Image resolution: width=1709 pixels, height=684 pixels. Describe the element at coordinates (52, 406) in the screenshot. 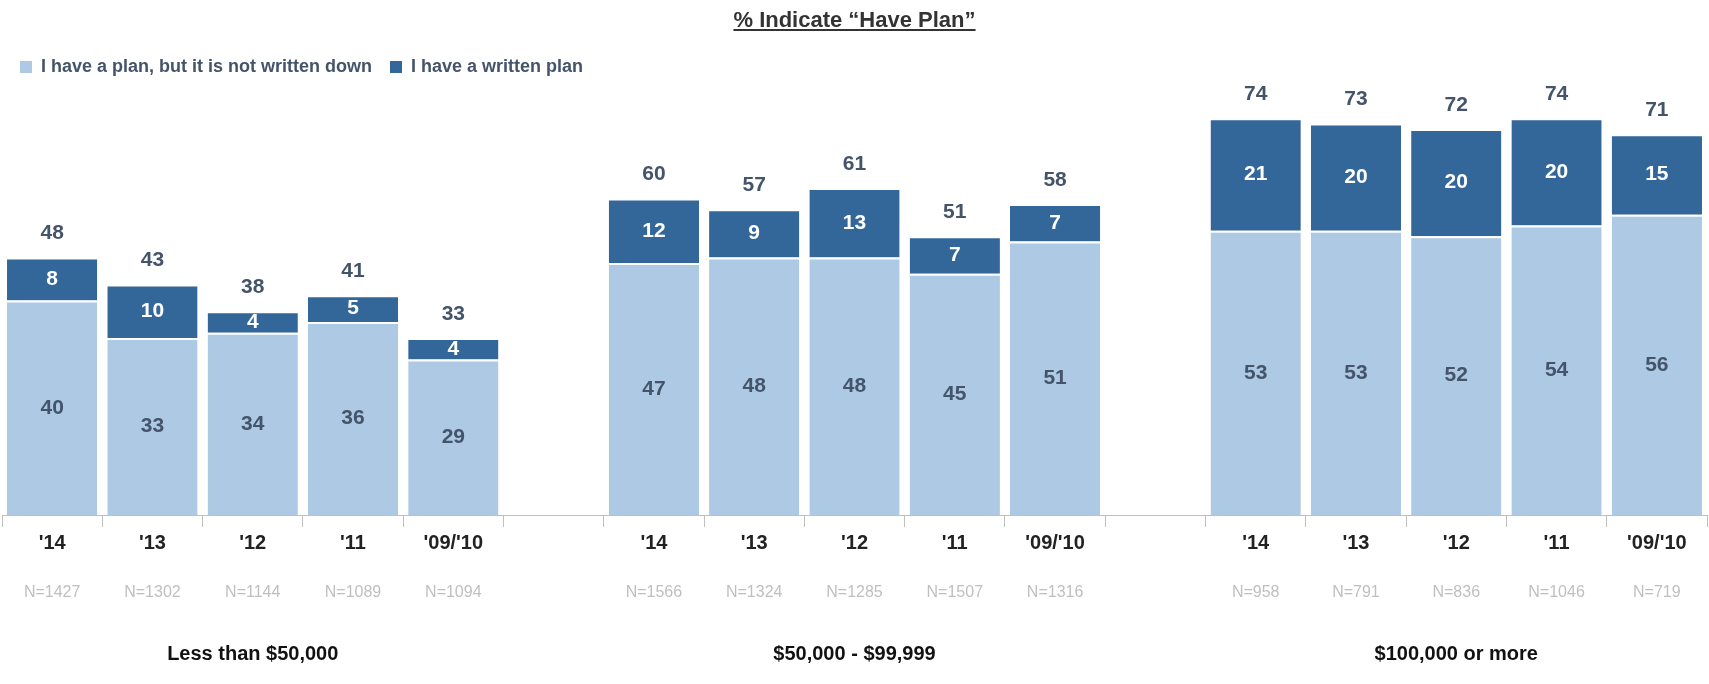

I see `data-label: 40` at that location.